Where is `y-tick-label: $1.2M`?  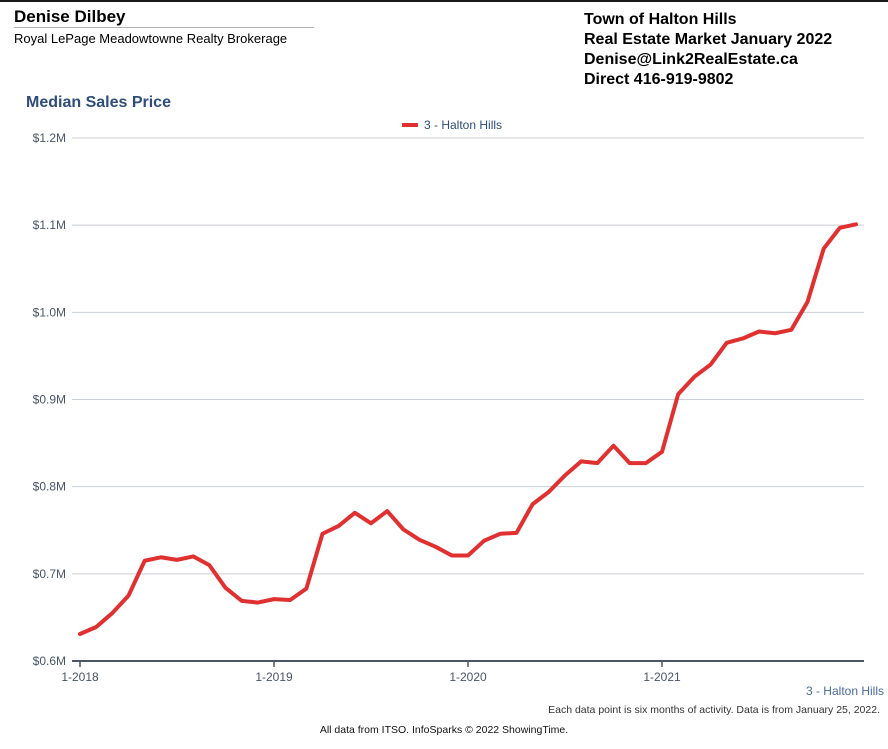
y-tick-label: $1.2M is located at coordinates (49, 138).